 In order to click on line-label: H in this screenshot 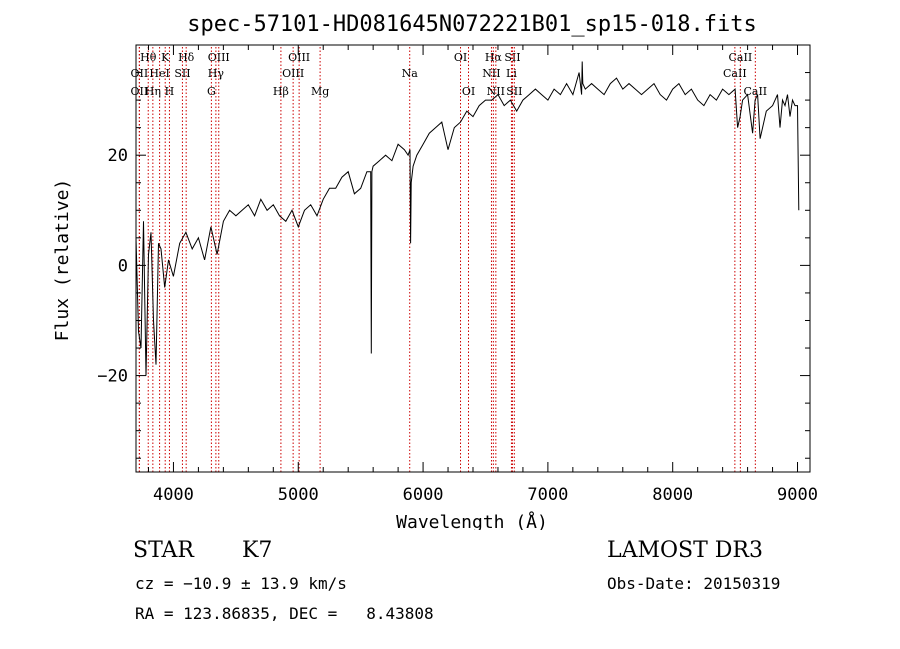, I will do `click(170, 91)`.